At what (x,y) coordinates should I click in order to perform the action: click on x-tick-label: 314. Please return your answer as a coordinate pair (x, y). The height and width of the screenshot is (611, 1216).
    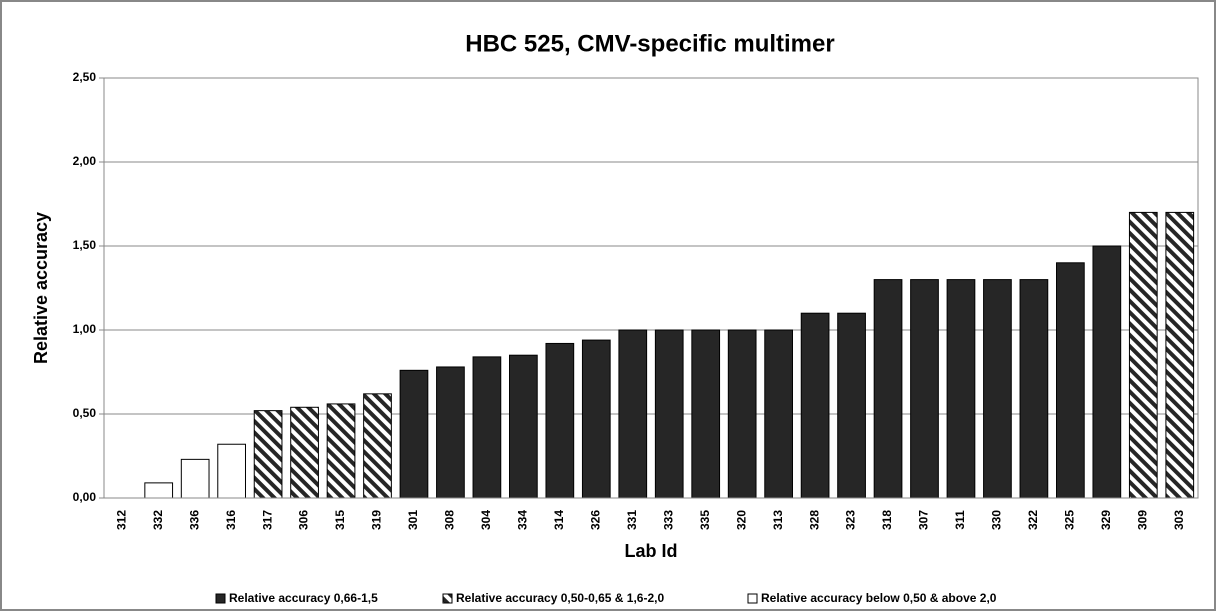
    Looking at the image, I should click on (559, 520).